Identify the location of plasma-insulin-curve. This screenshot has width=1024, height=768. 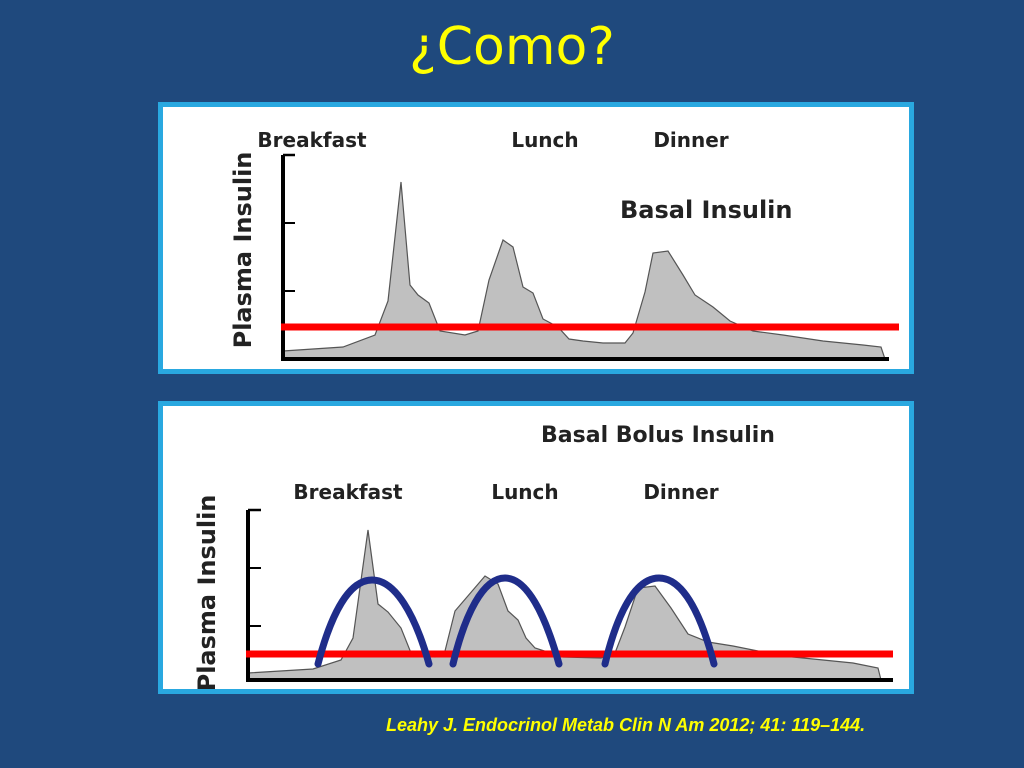
(584, 270).